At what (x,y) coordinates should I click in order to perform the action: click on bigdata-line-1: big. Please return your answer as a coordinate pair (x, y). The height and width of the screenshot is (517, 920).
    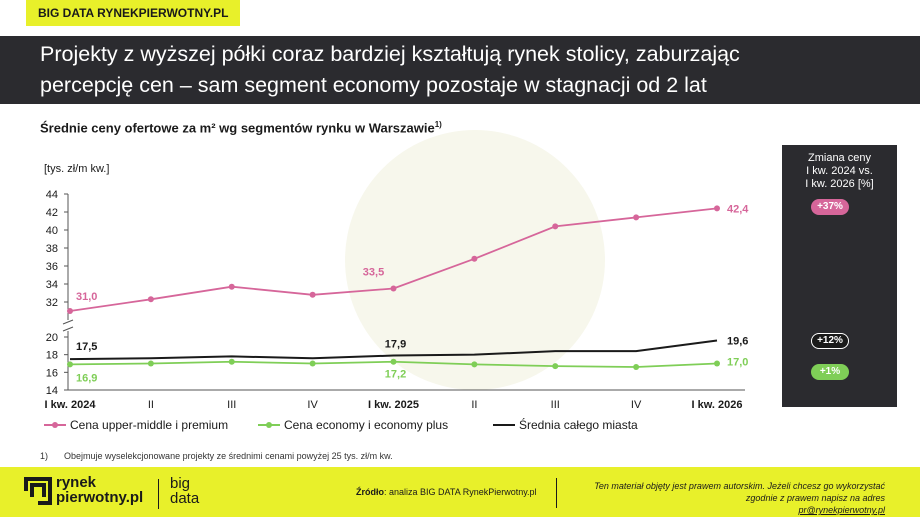
    Looking at the image, I should click on (180, 483).